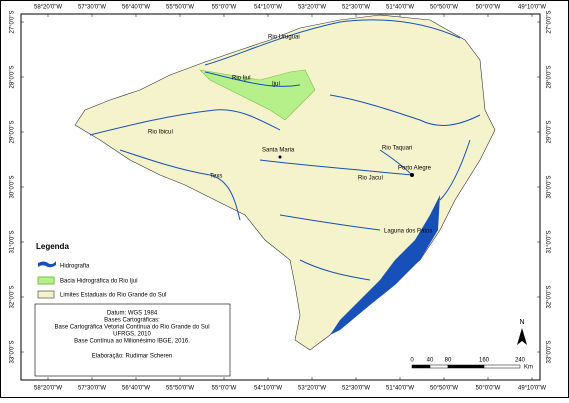 Image resolution: width=569 pixels, height=403 pixels. What do you see at coordinates (132, 357) in the screenshot?
I see `info-line: Elaboração: Rudimar Scheren` at bounding box center [132, 357].